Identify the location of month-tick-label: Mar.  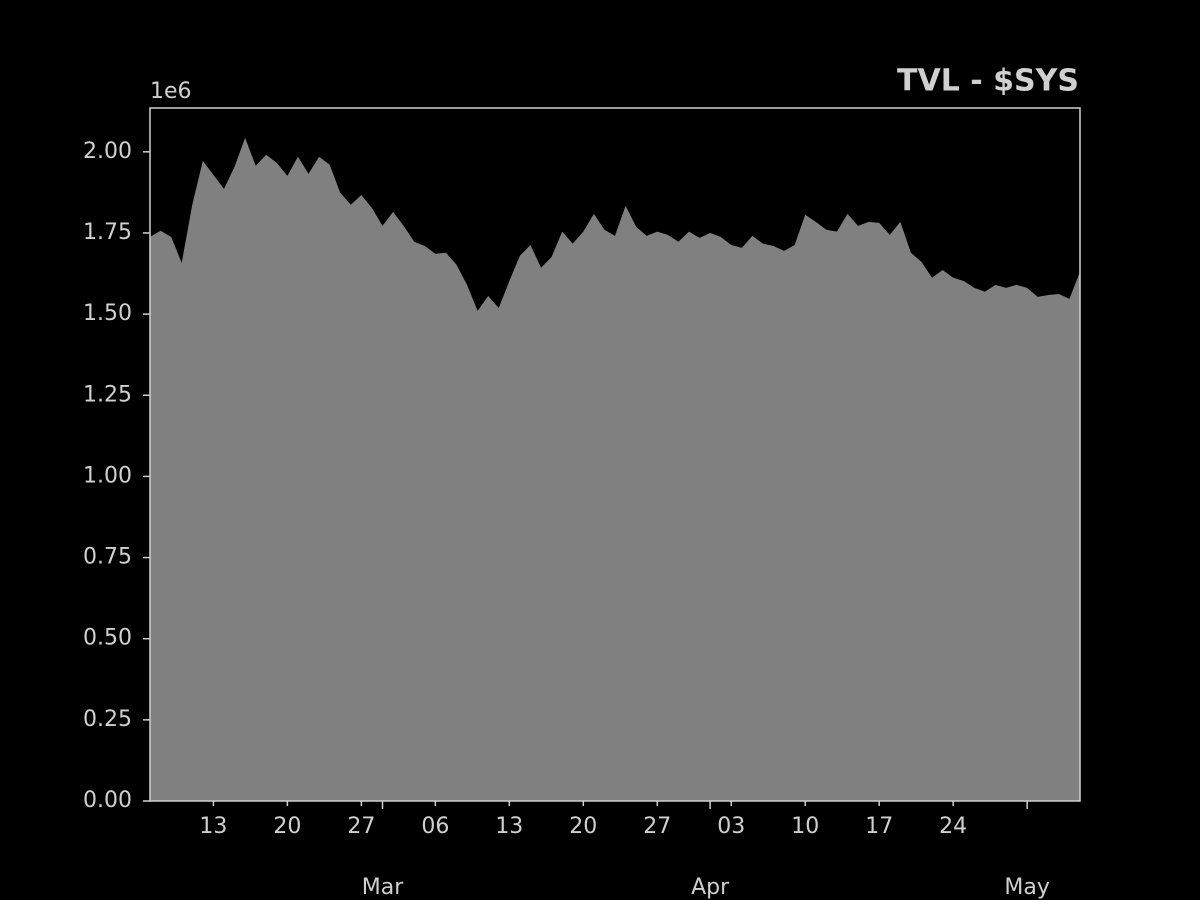
(383, 887).